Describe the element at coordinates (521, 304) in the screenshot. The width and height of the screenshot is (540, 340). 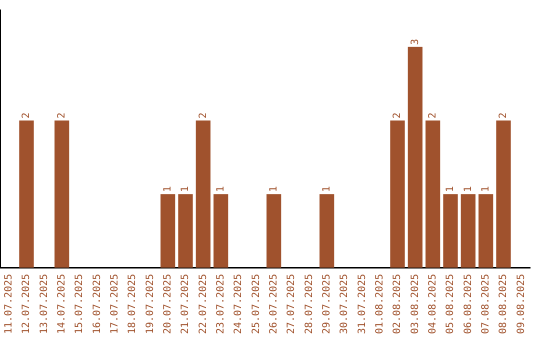
I see `x-tick-label: 09.08.2025` at that location.